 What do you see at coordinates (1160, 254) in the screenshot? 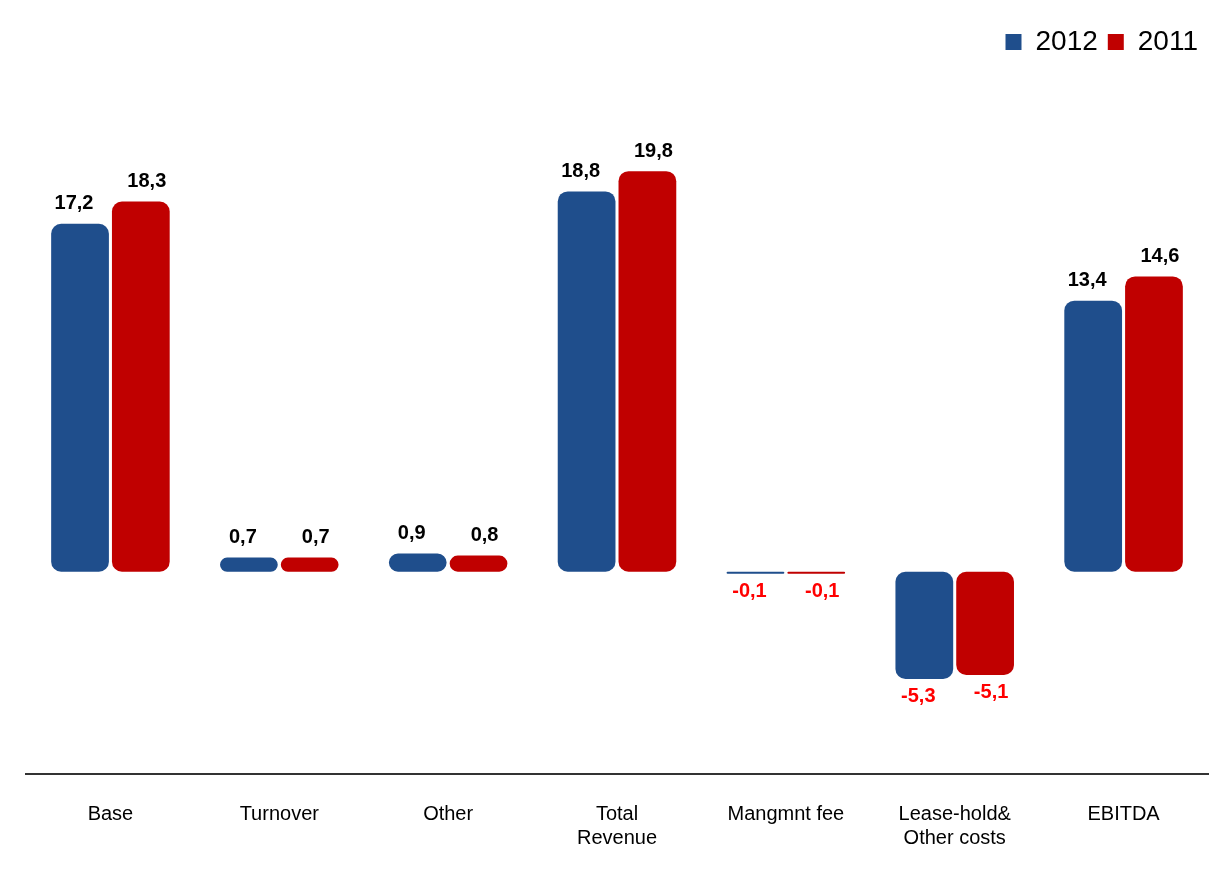
I see `data-label: 14,6` at bounding box center [1160, 254].